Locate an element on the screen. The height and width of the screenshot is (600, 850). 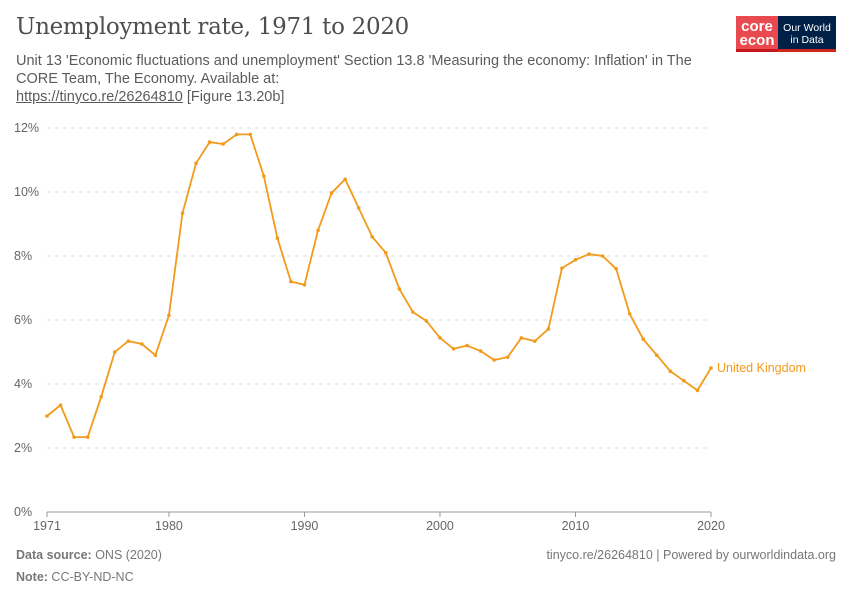
x-tick-label: 1990 is located at coordinates (305, 526).